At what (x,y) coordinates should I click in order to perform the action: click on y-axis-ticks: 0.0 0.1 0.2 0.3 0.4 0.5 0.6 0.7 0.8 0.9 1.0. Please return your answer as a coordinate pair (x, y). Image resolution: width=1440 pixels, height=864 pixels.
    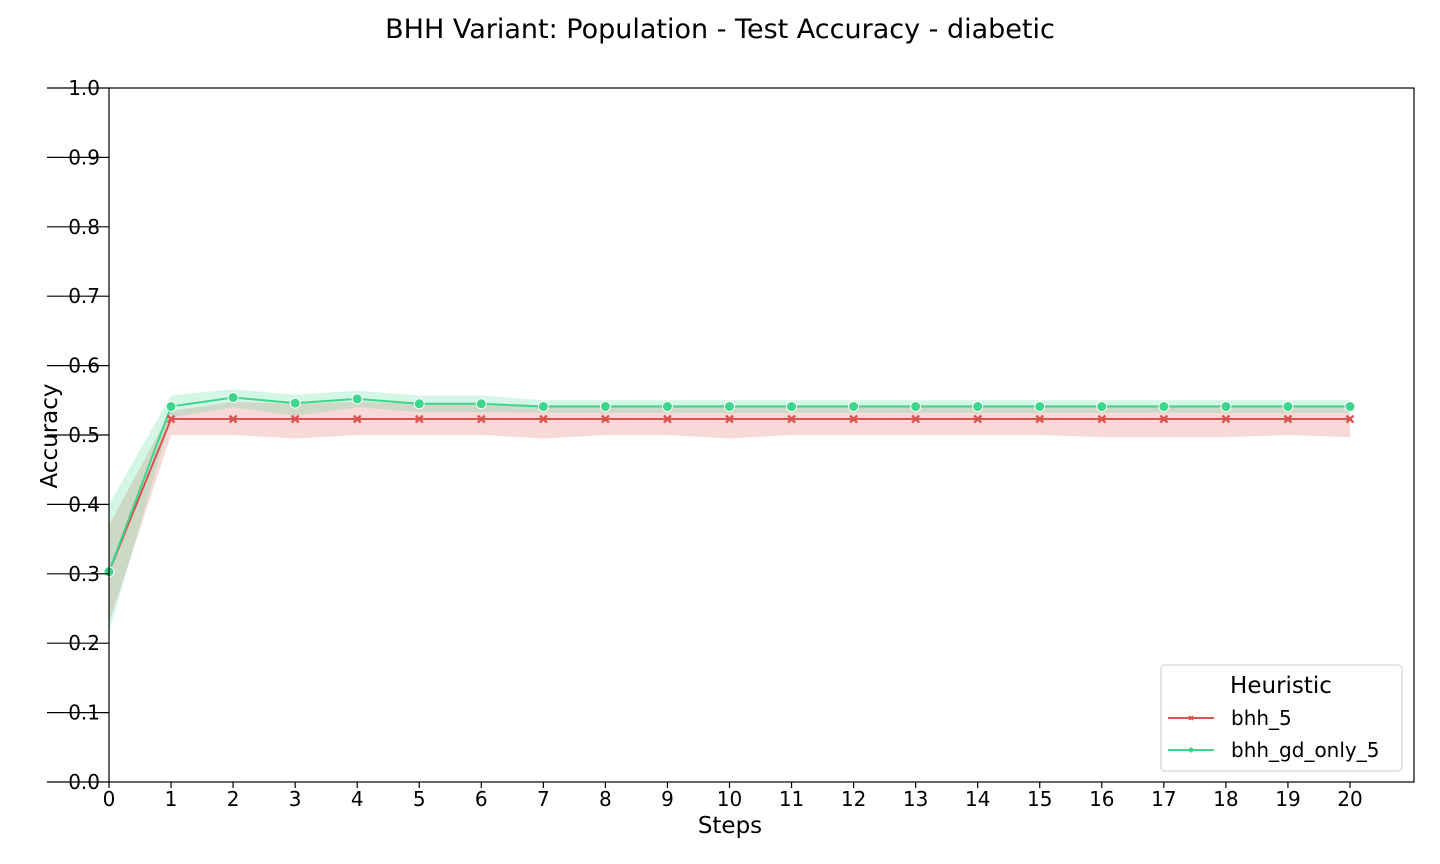
    Looking at the image, I should click on (78, 435).